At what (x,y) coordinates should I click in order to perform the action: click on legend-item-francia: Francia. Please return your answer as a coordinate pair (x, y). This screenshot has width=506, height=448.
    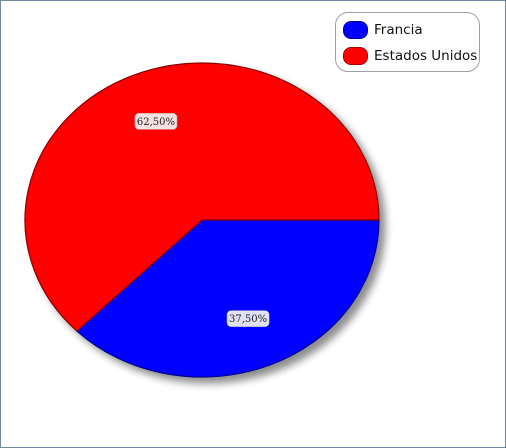
    Looking at the image, I should click on (383, 30).